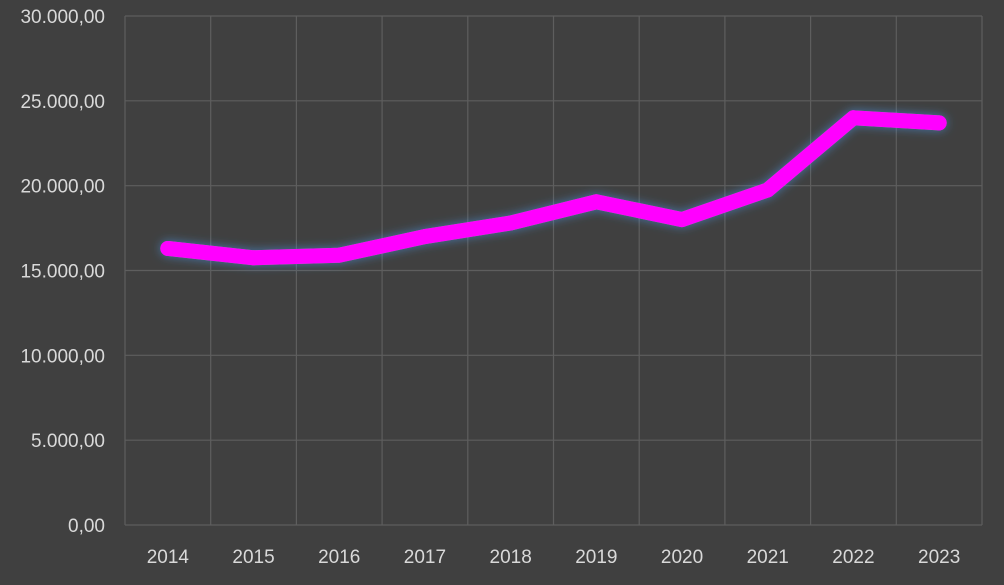 The height and width of the screenshot is (585, 1004). I want to click on y-tick-label: 25.000,00, so click(62, 102).